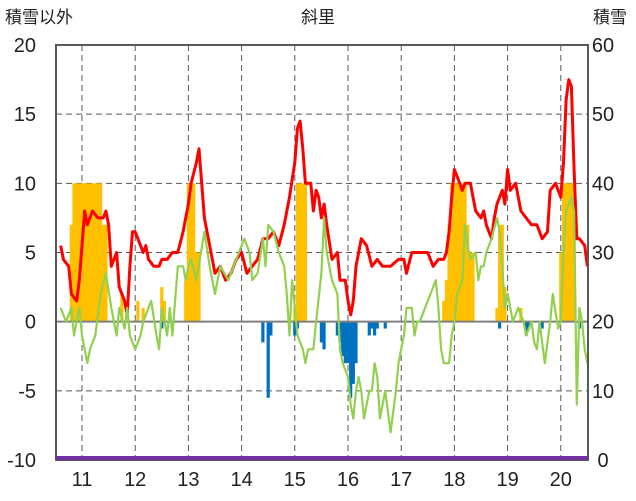  Describe the element at coordinates (561, 480) in the screenshot. I see `x-tick-label: 20` at that location.